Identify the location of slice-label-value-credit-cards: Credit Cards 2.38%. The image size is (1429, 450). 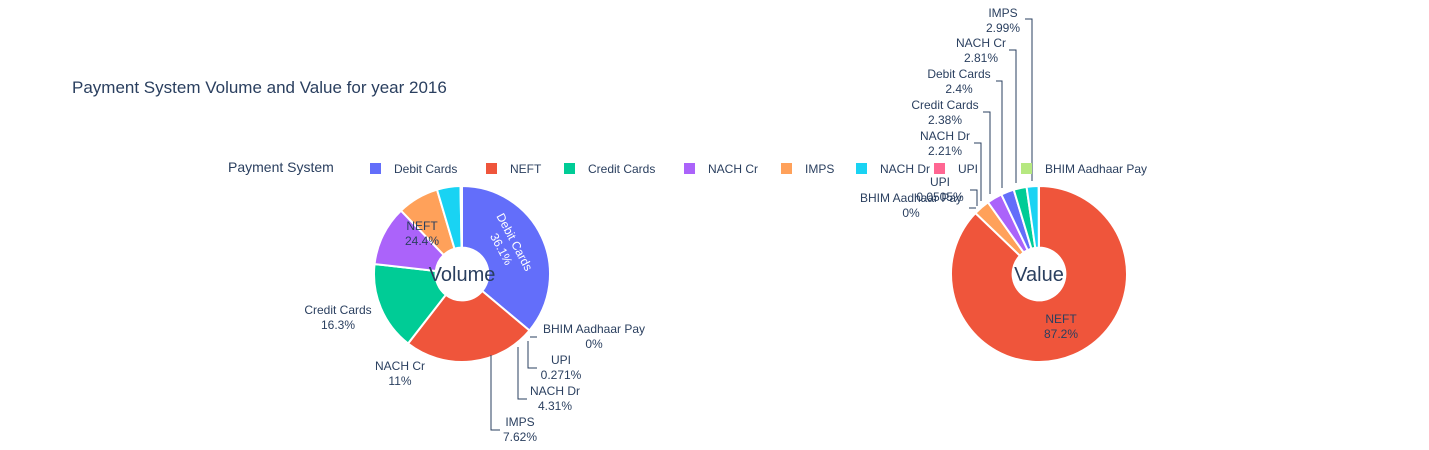
(944, 112).